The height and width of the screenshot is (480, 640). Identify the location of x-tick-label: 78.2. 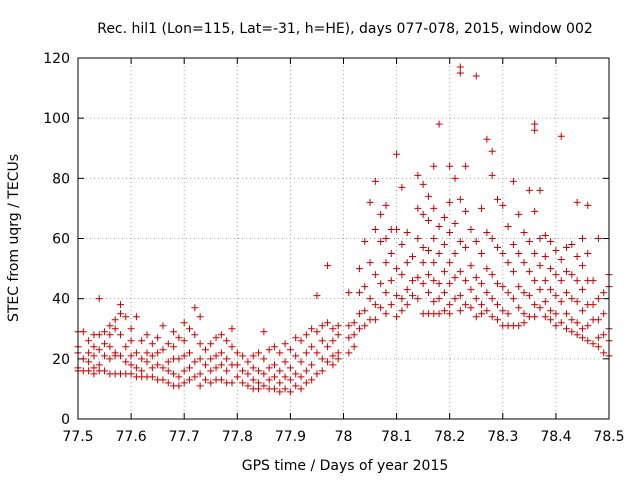
(449, 437).